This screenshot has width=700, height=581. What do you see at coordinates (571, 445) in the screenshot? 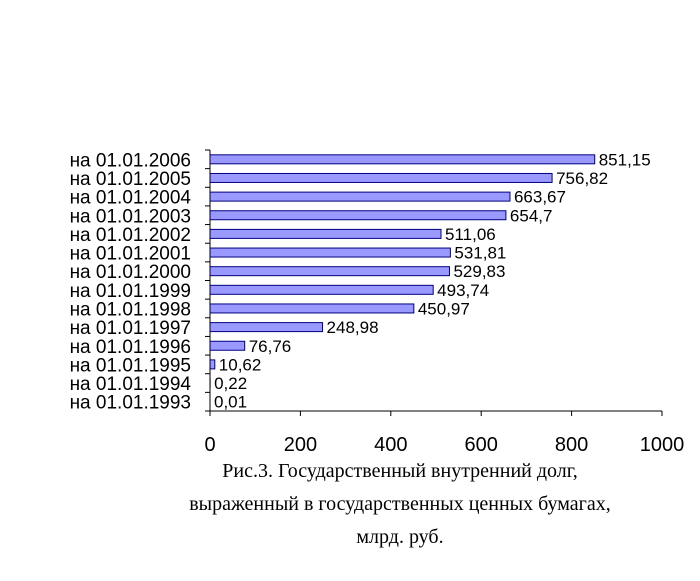
I see `x-tick-label: 800` at bounding box center [571, 445].